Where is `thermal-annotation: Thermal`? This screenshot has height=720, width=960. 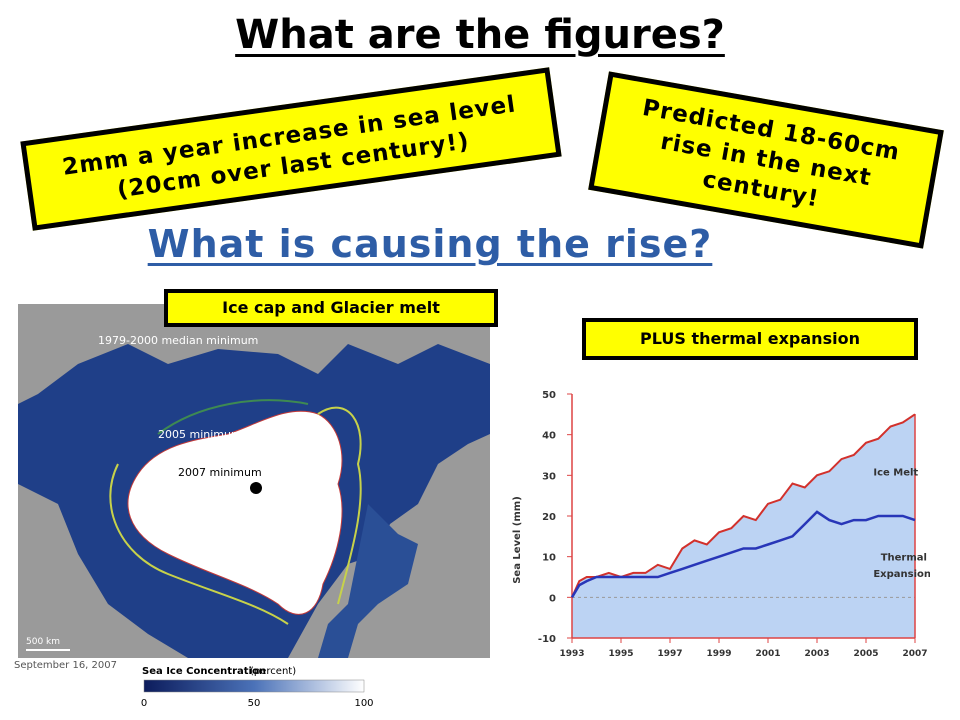 thermal-annotation: Thermal is located at coordinates (904, 558).